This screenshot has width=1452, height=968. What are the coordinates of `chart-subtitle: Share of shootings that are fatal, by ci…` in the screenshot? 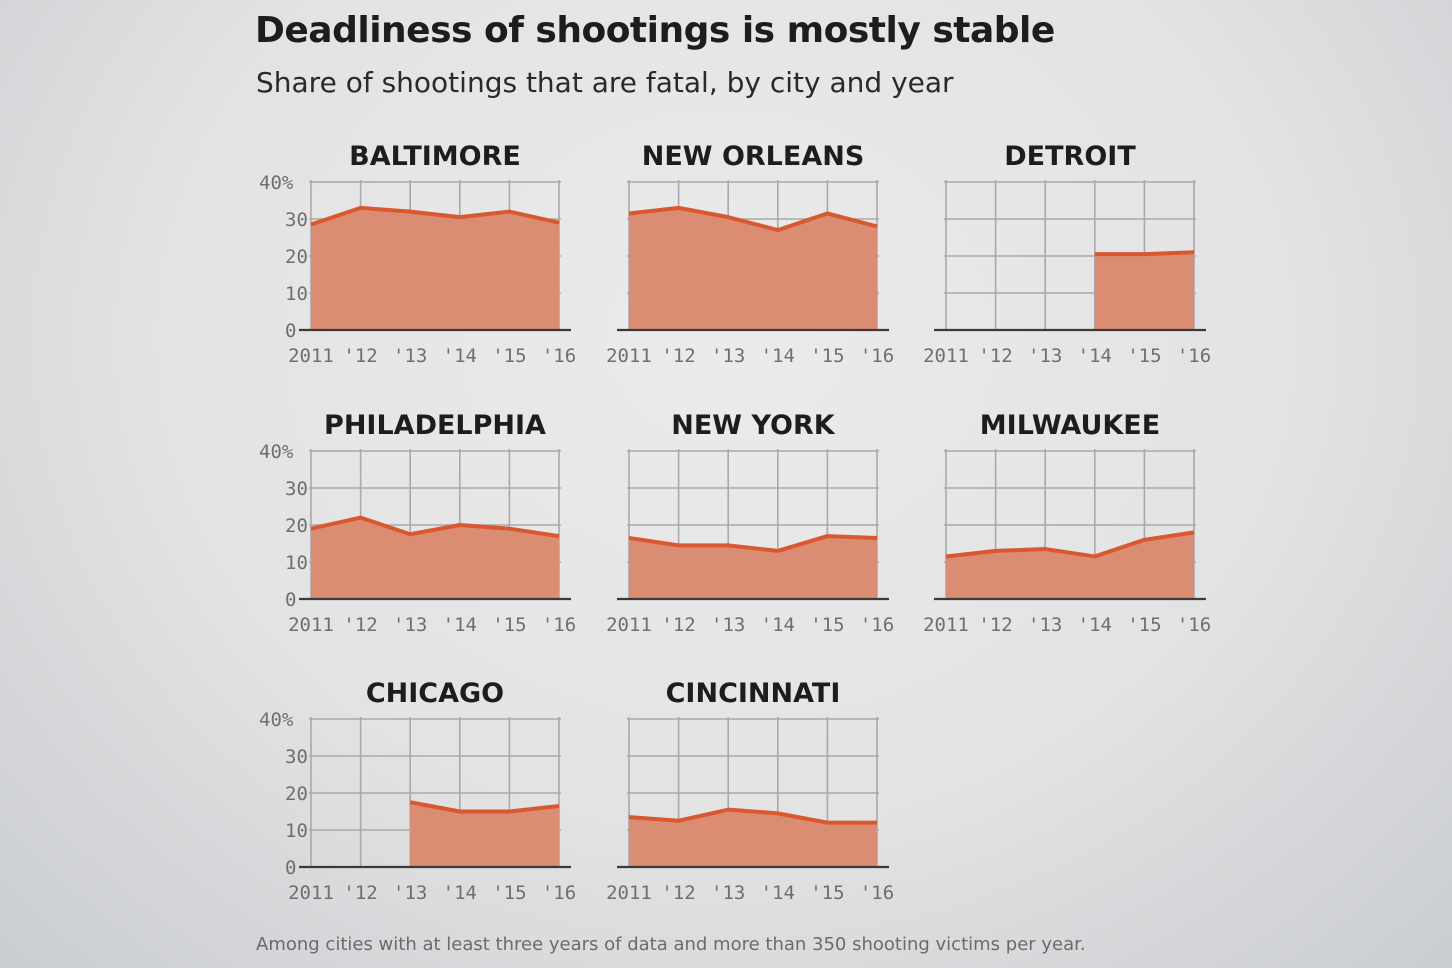 It's located at (605, 82).